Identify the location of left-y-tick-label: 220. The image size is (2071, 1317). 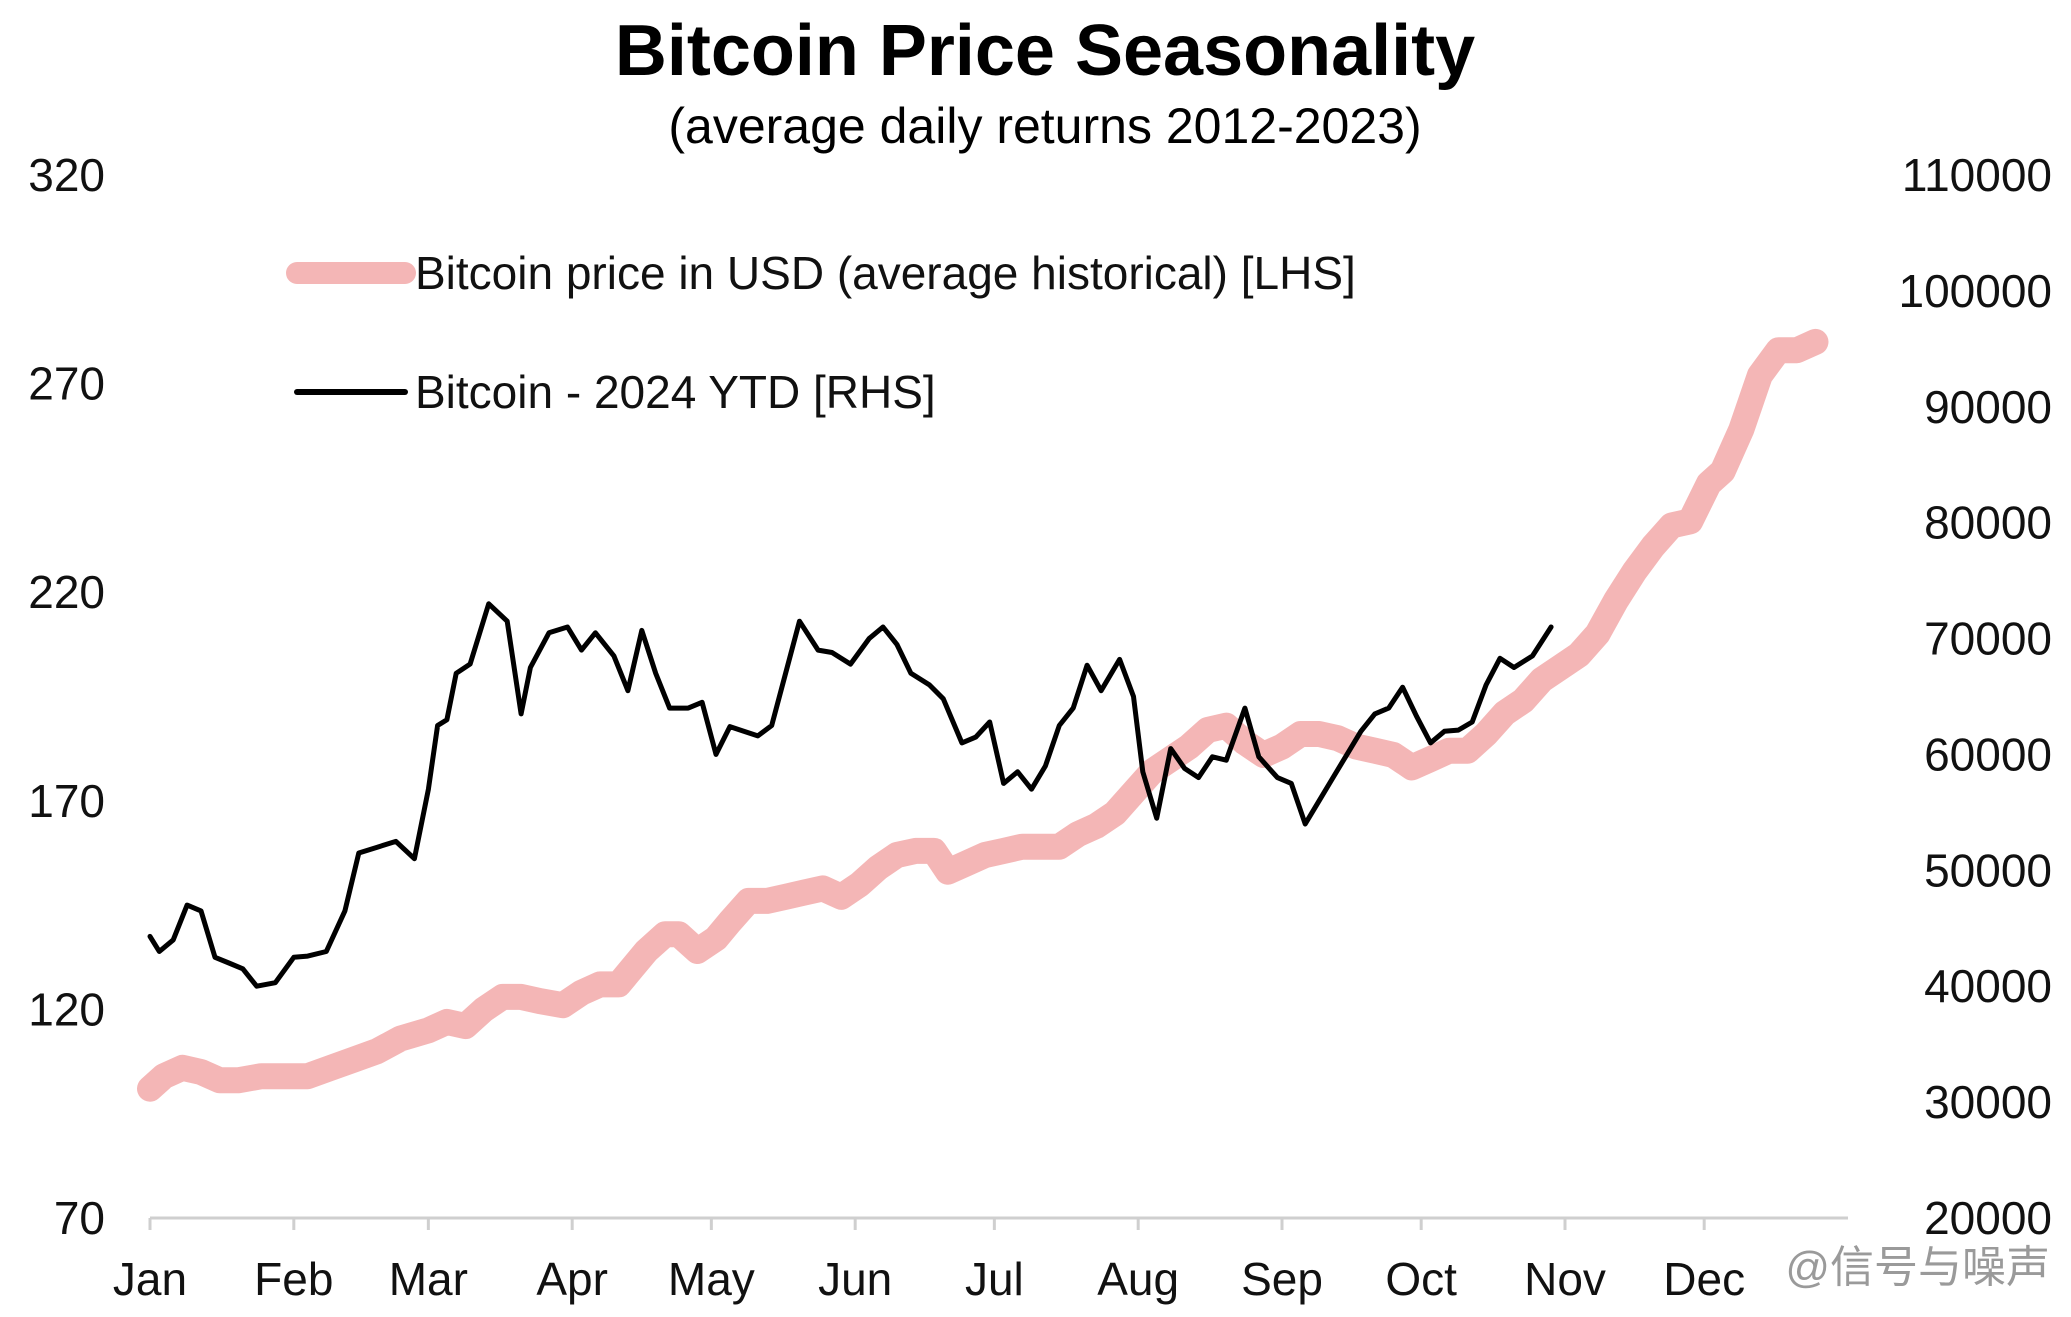
(66, 592).